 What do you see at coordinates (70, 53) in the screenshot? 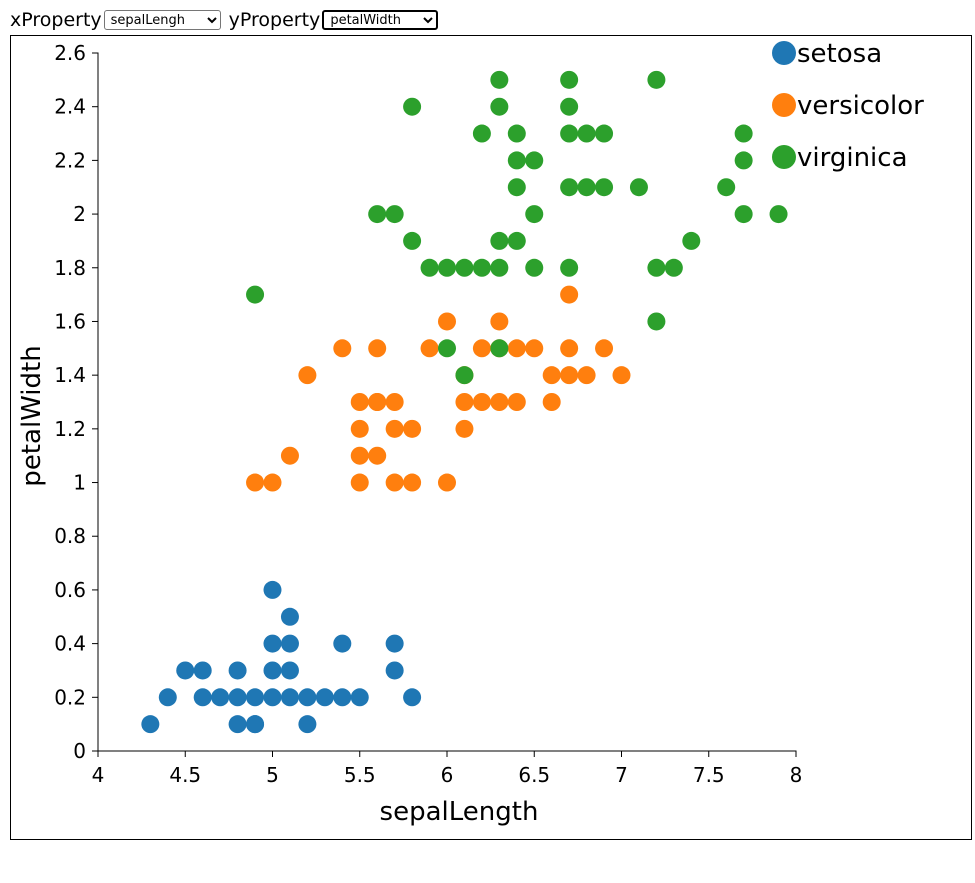
I see `y-tick-label: 2.6` at bounding box center [70, 53].